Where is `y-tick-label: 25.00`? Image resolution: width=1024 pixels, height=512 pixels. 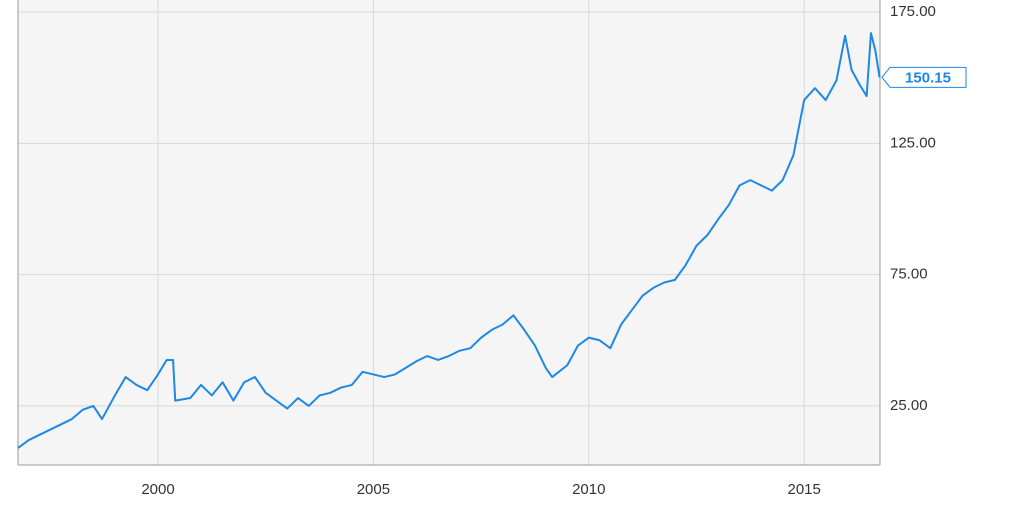 y-tick-label: 25.00 is located at coordinates (909, 405).